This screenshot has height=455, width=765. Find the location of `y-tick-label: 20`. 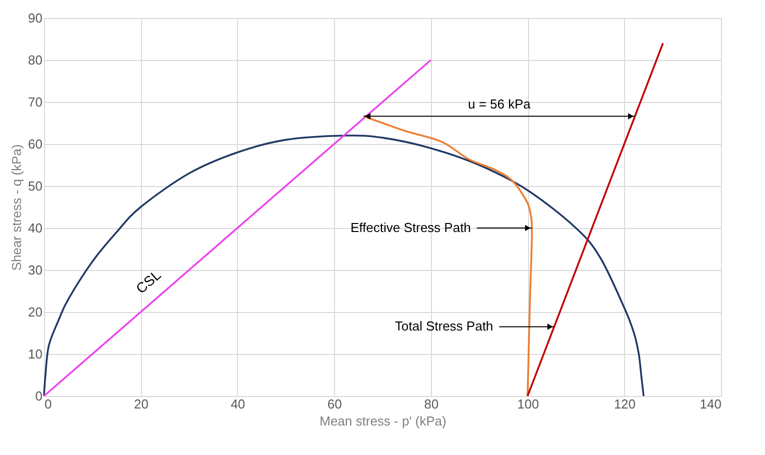

y-tick-label: 20 is located at coordinates (35, 312).